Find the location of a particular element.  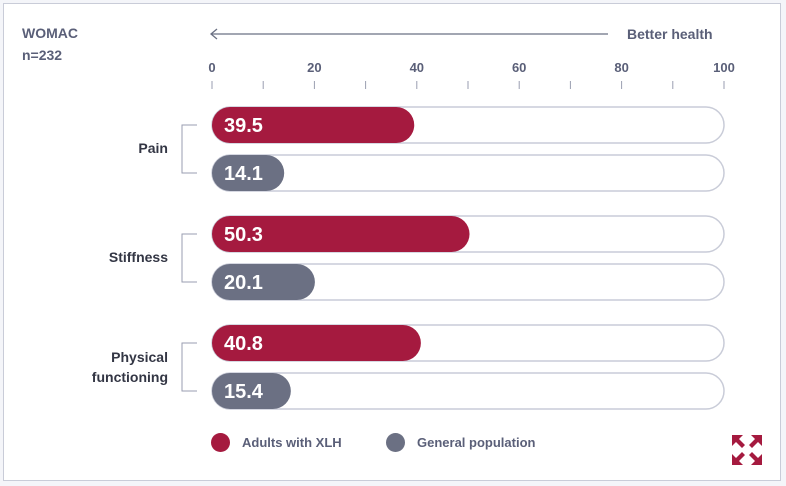

bar-value-label: 50.3 is located at coordinates (243, 235).